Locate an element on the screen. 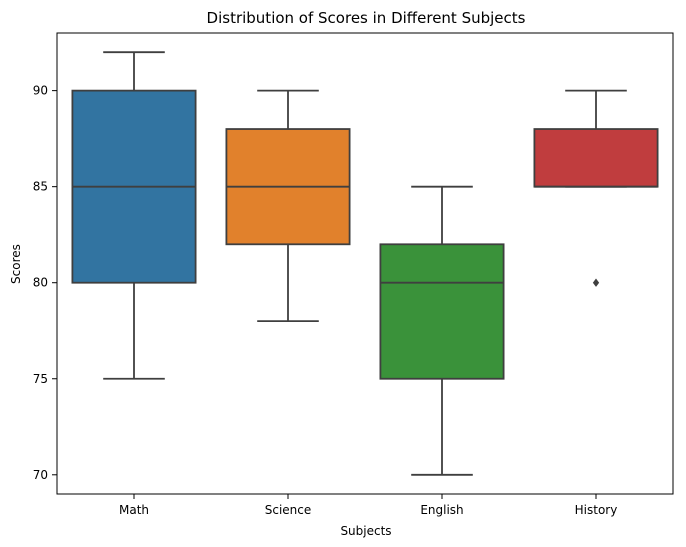  box-math is located at coordinates (134, 215).